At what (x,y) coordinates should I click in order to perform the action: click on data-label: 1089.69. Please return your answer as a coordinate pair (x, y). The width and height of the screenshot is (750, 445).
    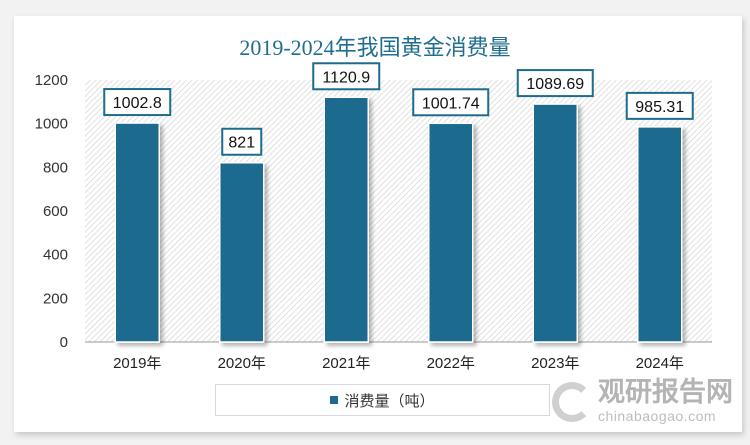
    Looking at the image, I should click on (555, 84).